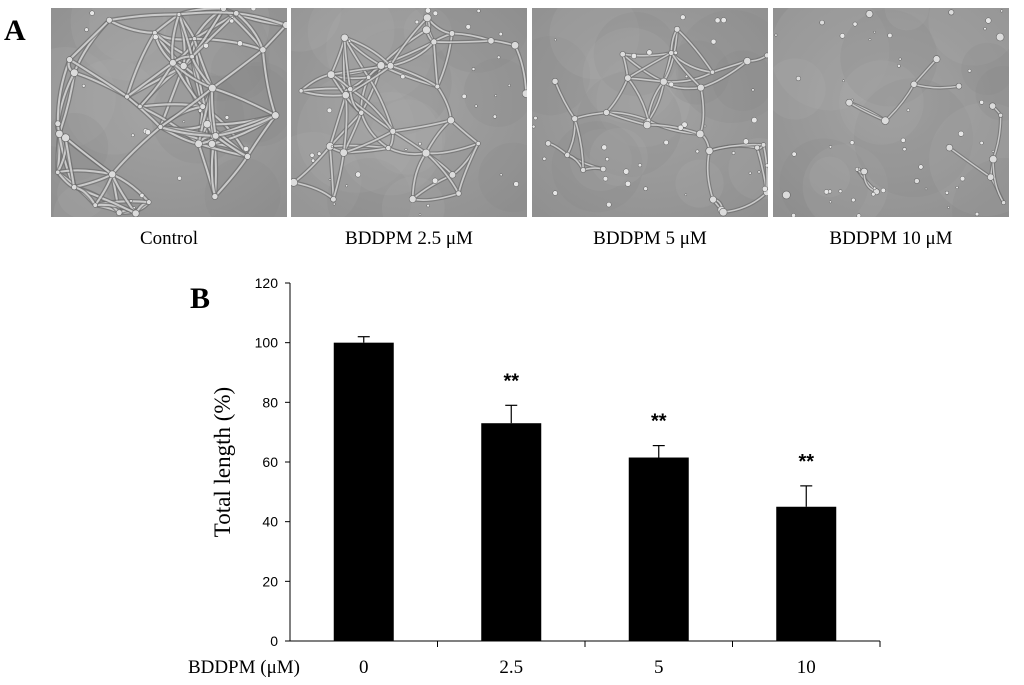 This screenshot has width=1024, height=685. I want to click on x-axis-title: BDDPM (μM), so click(244, 667).